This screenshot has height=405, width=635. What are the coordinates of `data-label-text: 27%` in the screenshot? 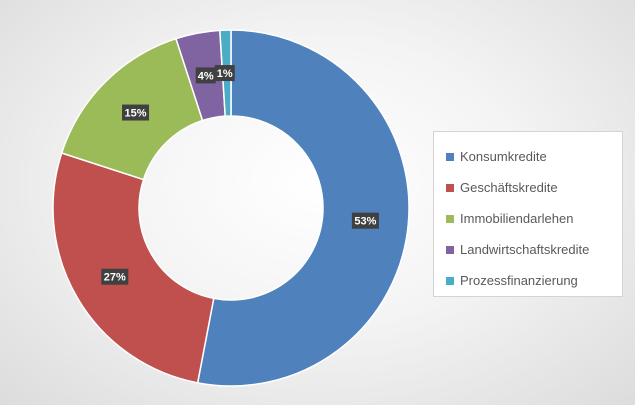 It's located at (115, 278).